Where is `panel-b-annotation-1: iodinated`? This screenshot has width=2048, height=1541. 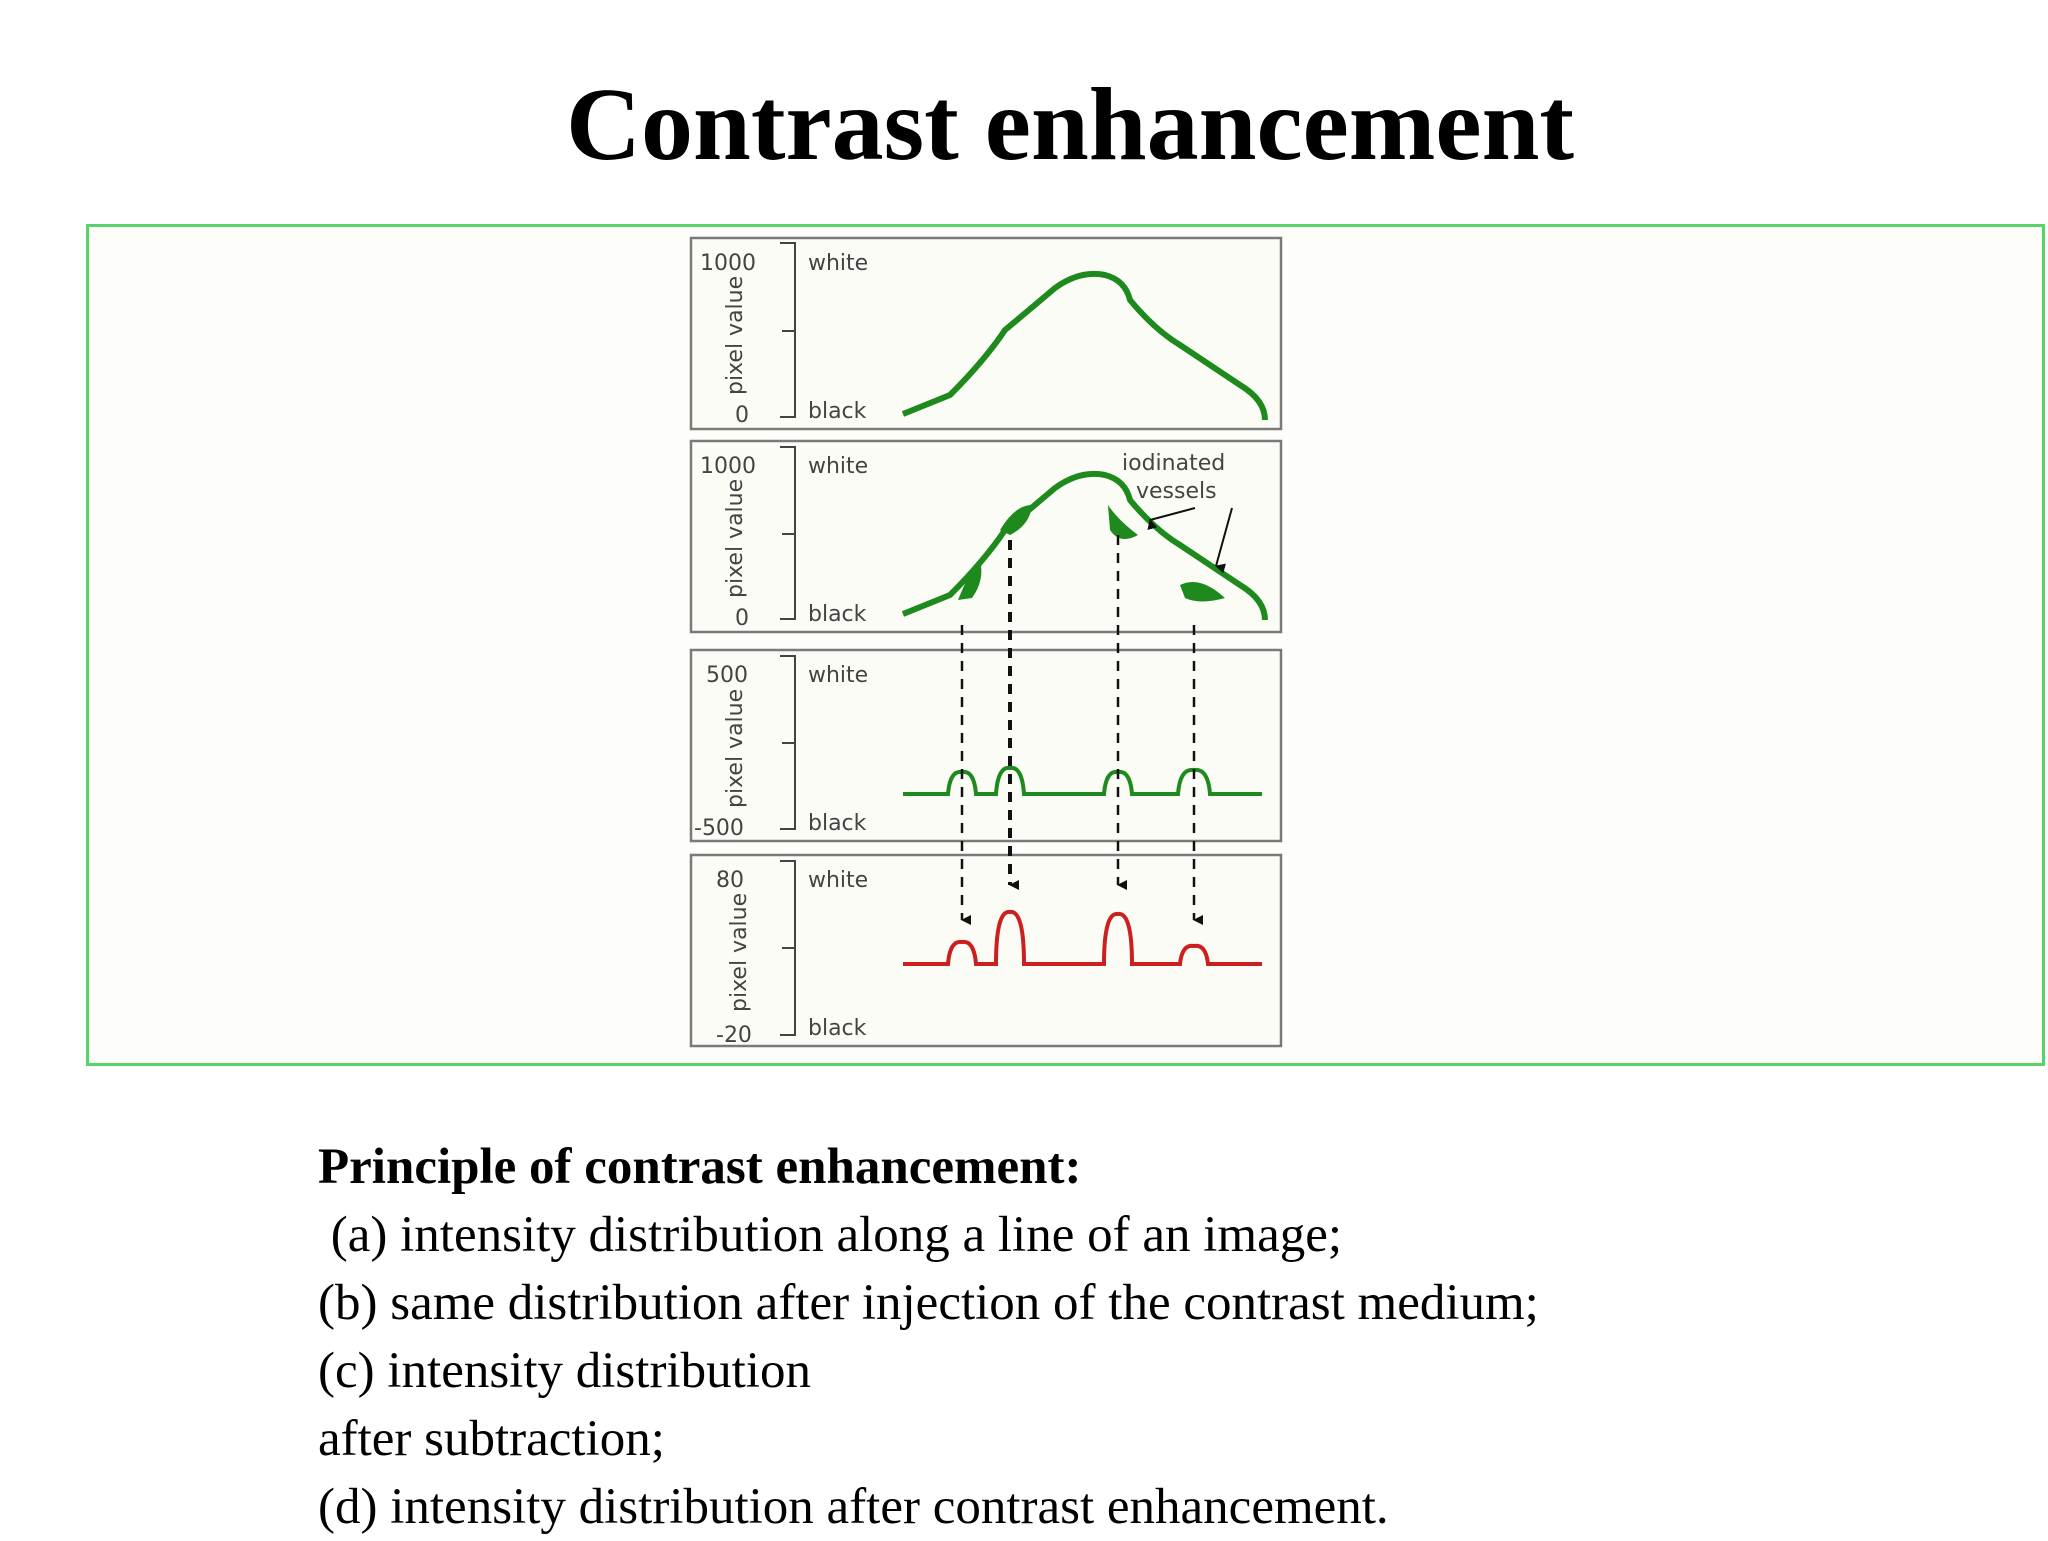 panel-b-annotation-1: iodinated is located at coordinates (1173, 463).